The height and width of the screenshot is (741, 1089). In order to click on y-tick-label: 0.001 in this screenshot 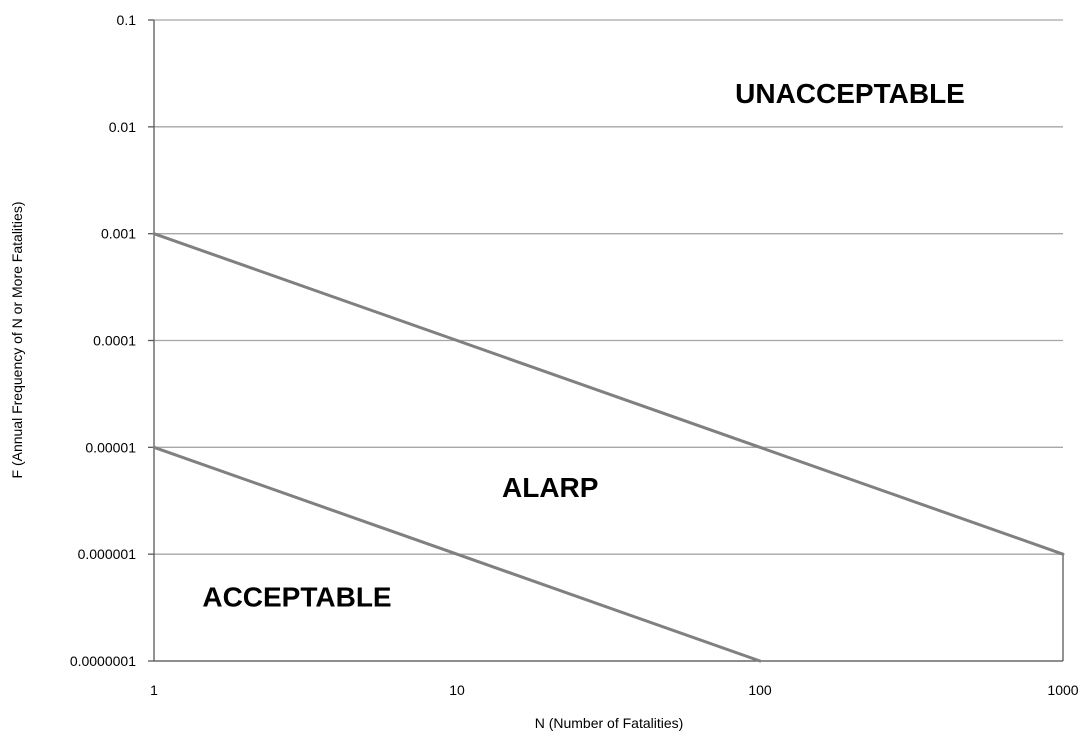, I will do `click(118, 234)`.